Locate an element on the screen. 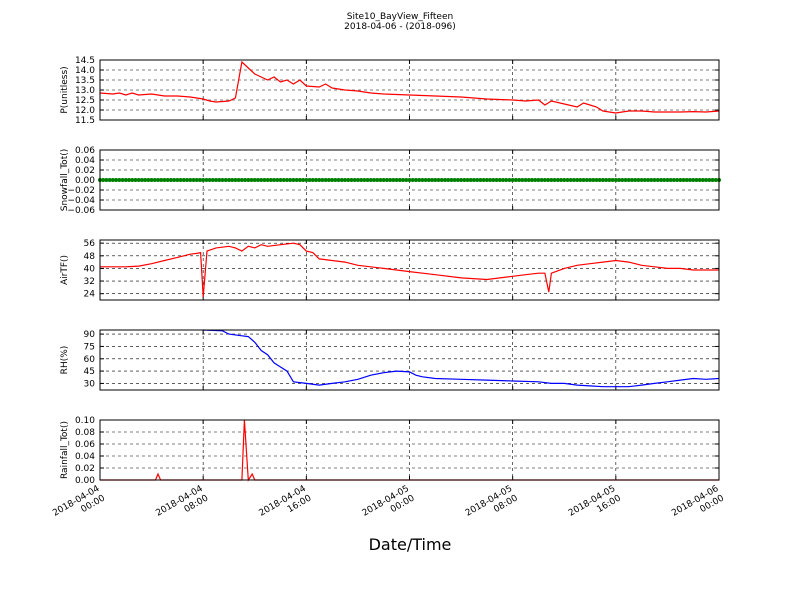 The width and height of the screenshot is (800, 600). y-tick-label: 11.5 is located at coordinates (85, 121).